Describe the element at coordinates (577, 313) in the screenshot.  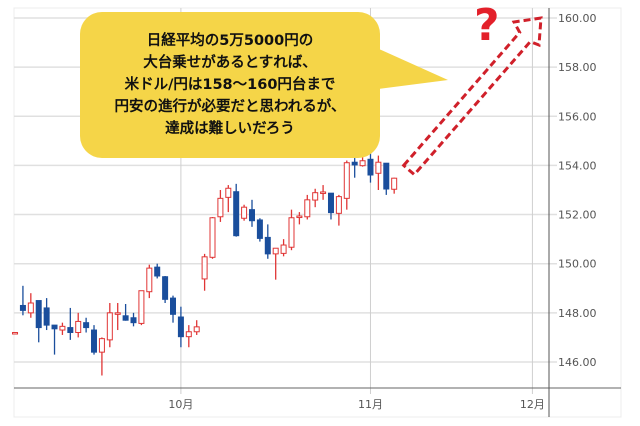
I see `y-tick-label: 148.00` at that location.